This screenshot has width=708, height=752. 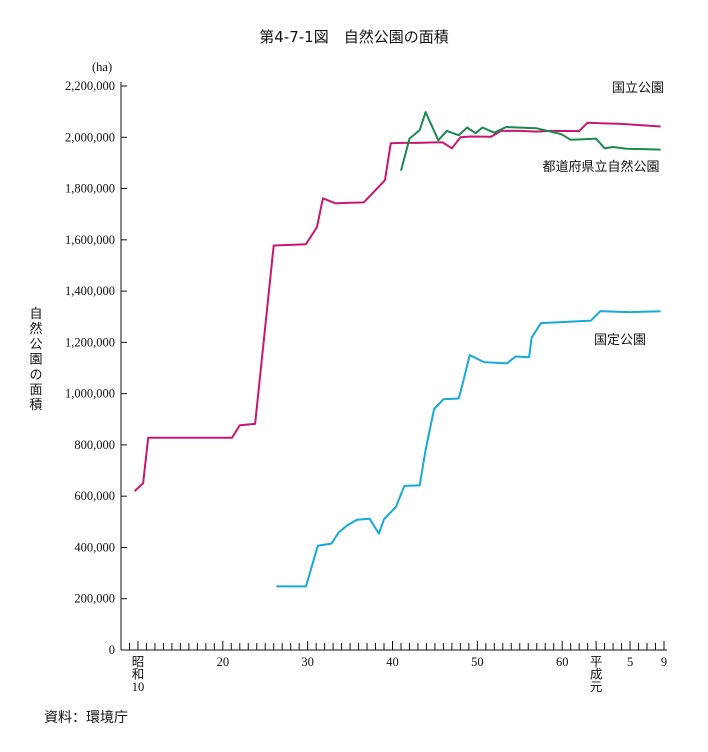 I want to click on x-tick-label-line: 30, so click(x=307, y=662).